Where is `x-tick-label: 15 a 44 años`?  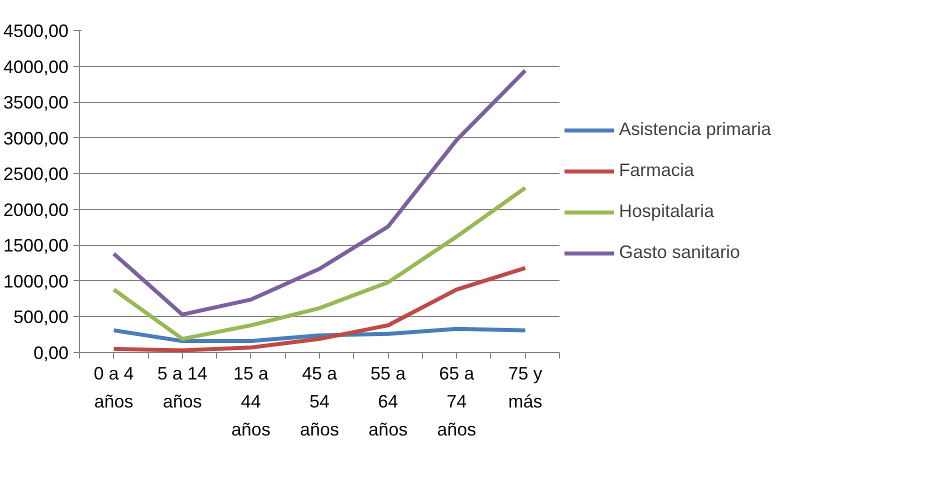 x-tick-label: 15 a 44 años is located at coordinates (250, 402).